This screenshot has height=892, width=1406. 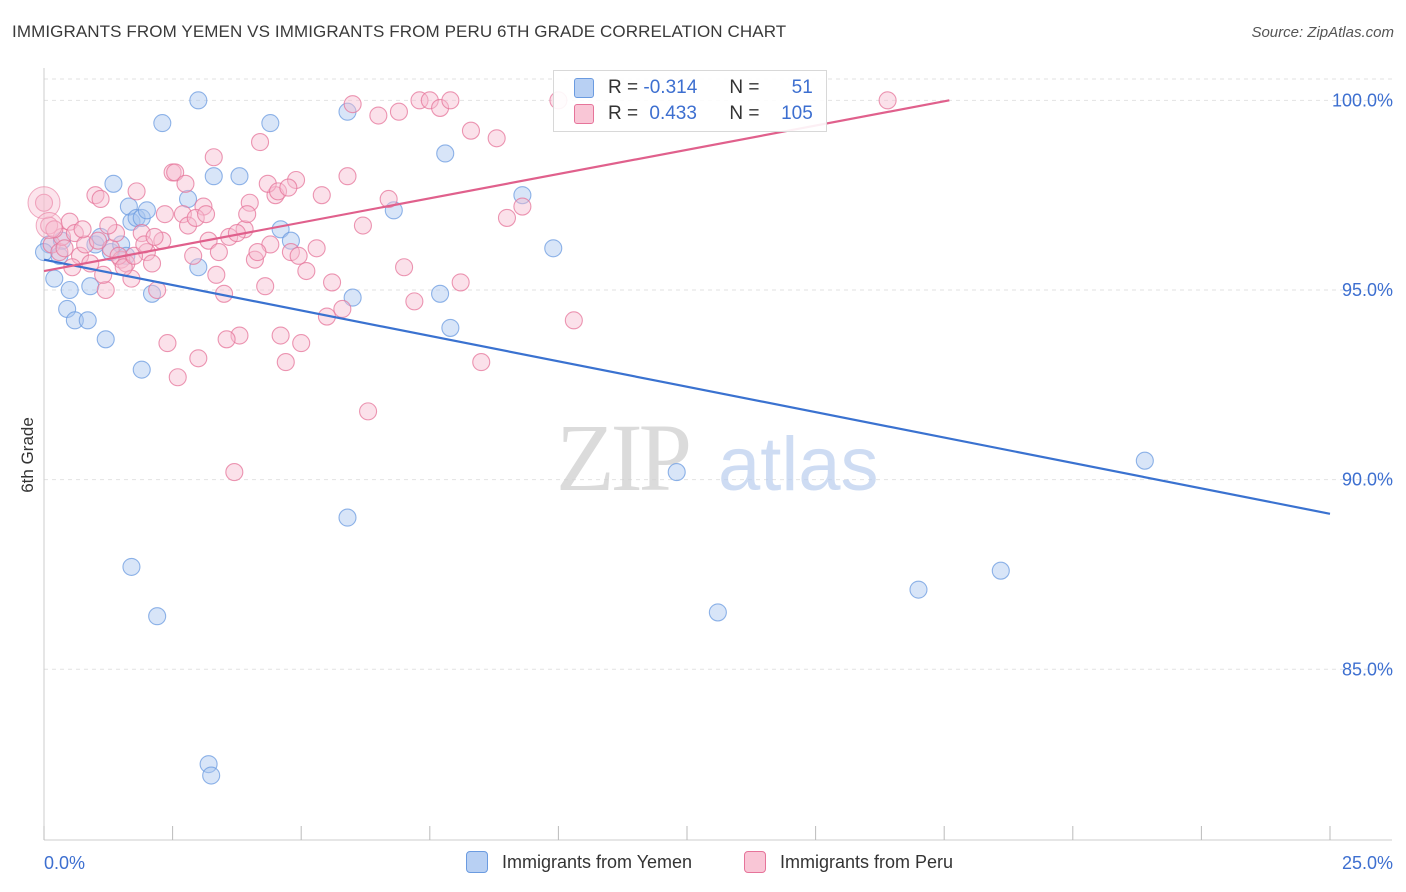 I want to click on y-axis-label: 6th Grade, so click(x=27, y=455).